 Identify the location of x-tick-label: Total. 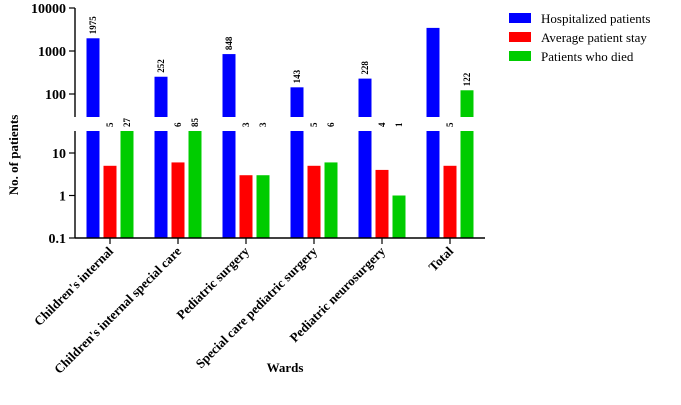
(440, 258).